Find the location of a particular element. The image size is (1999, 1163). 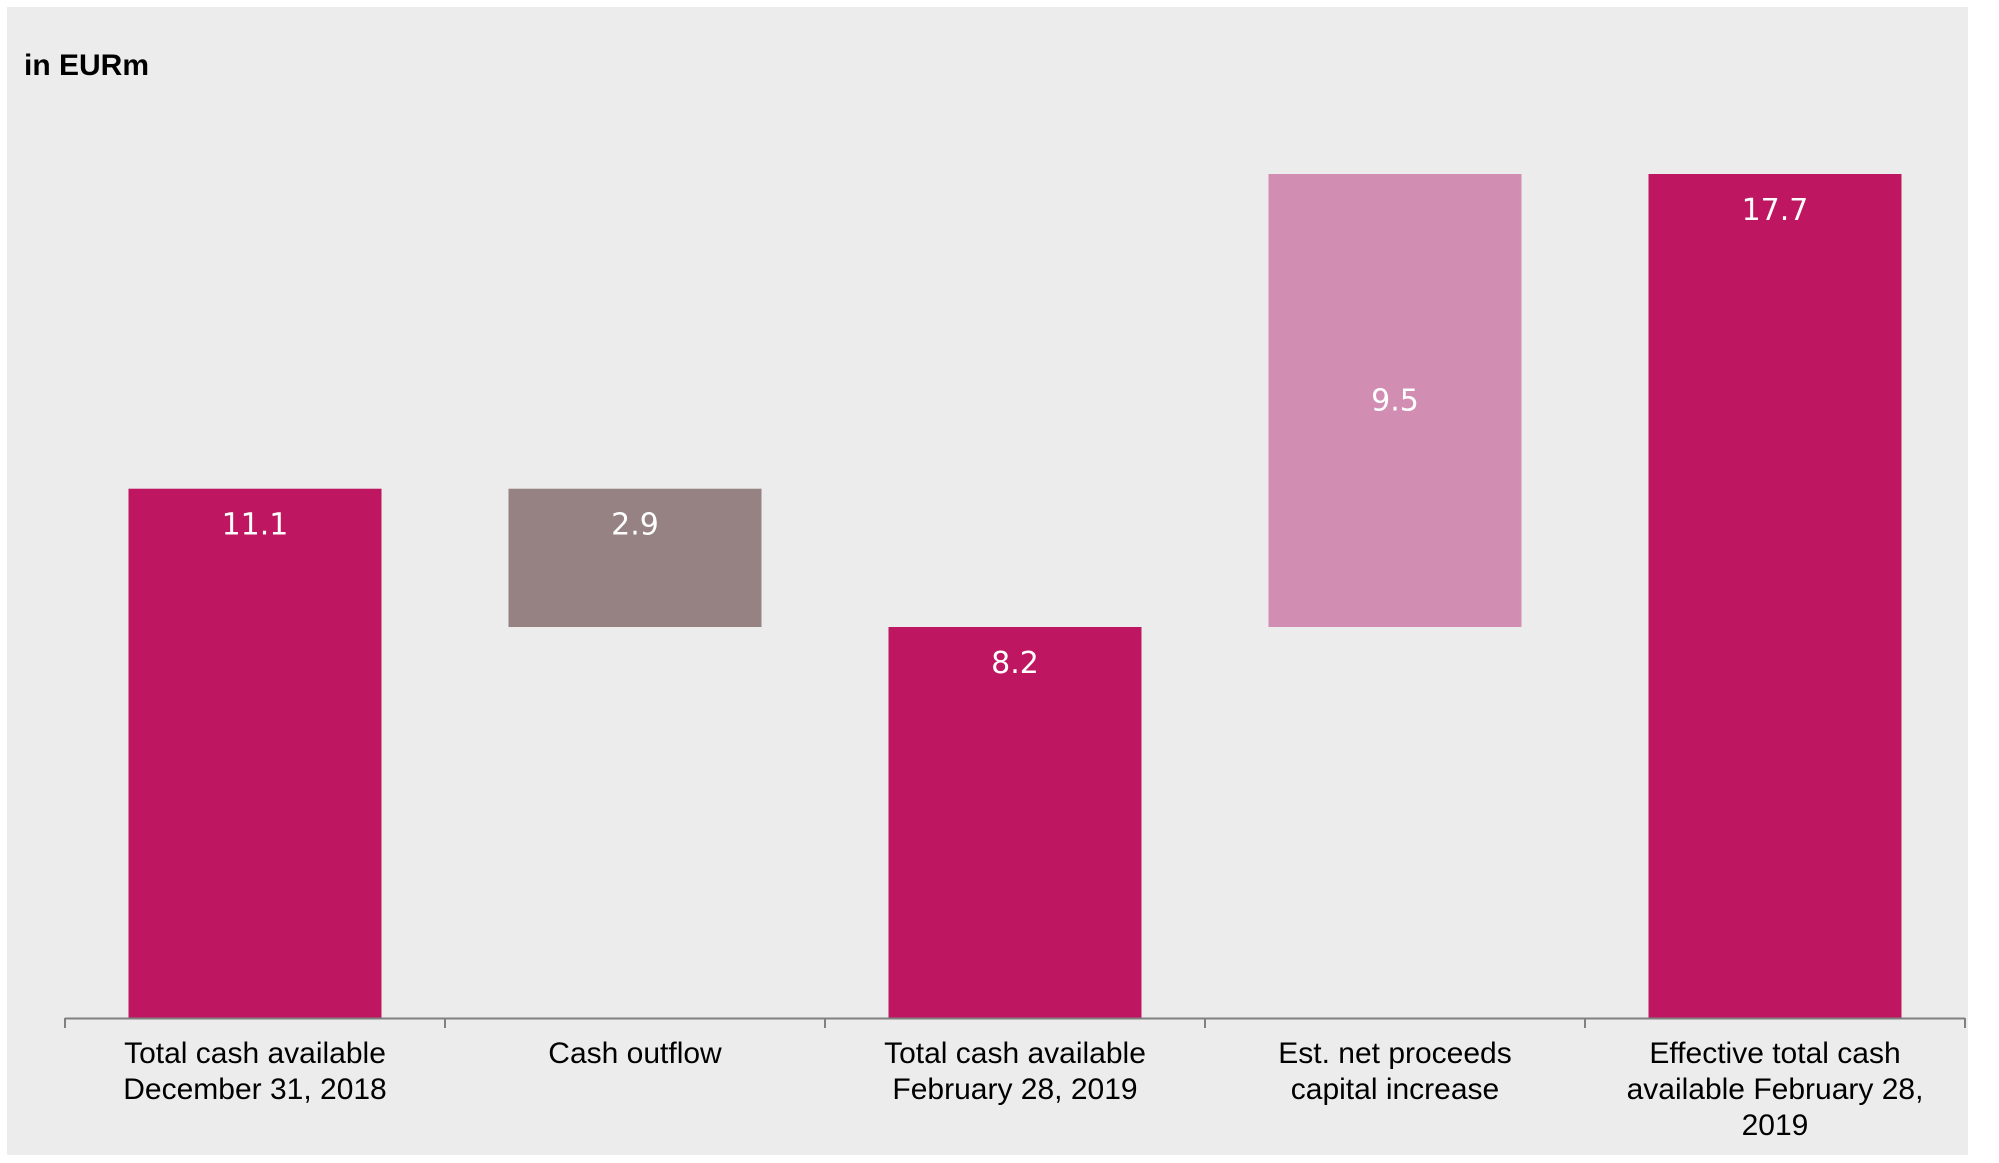

category-label-line: Effective total cash is located at coordinates (1775, 1053).